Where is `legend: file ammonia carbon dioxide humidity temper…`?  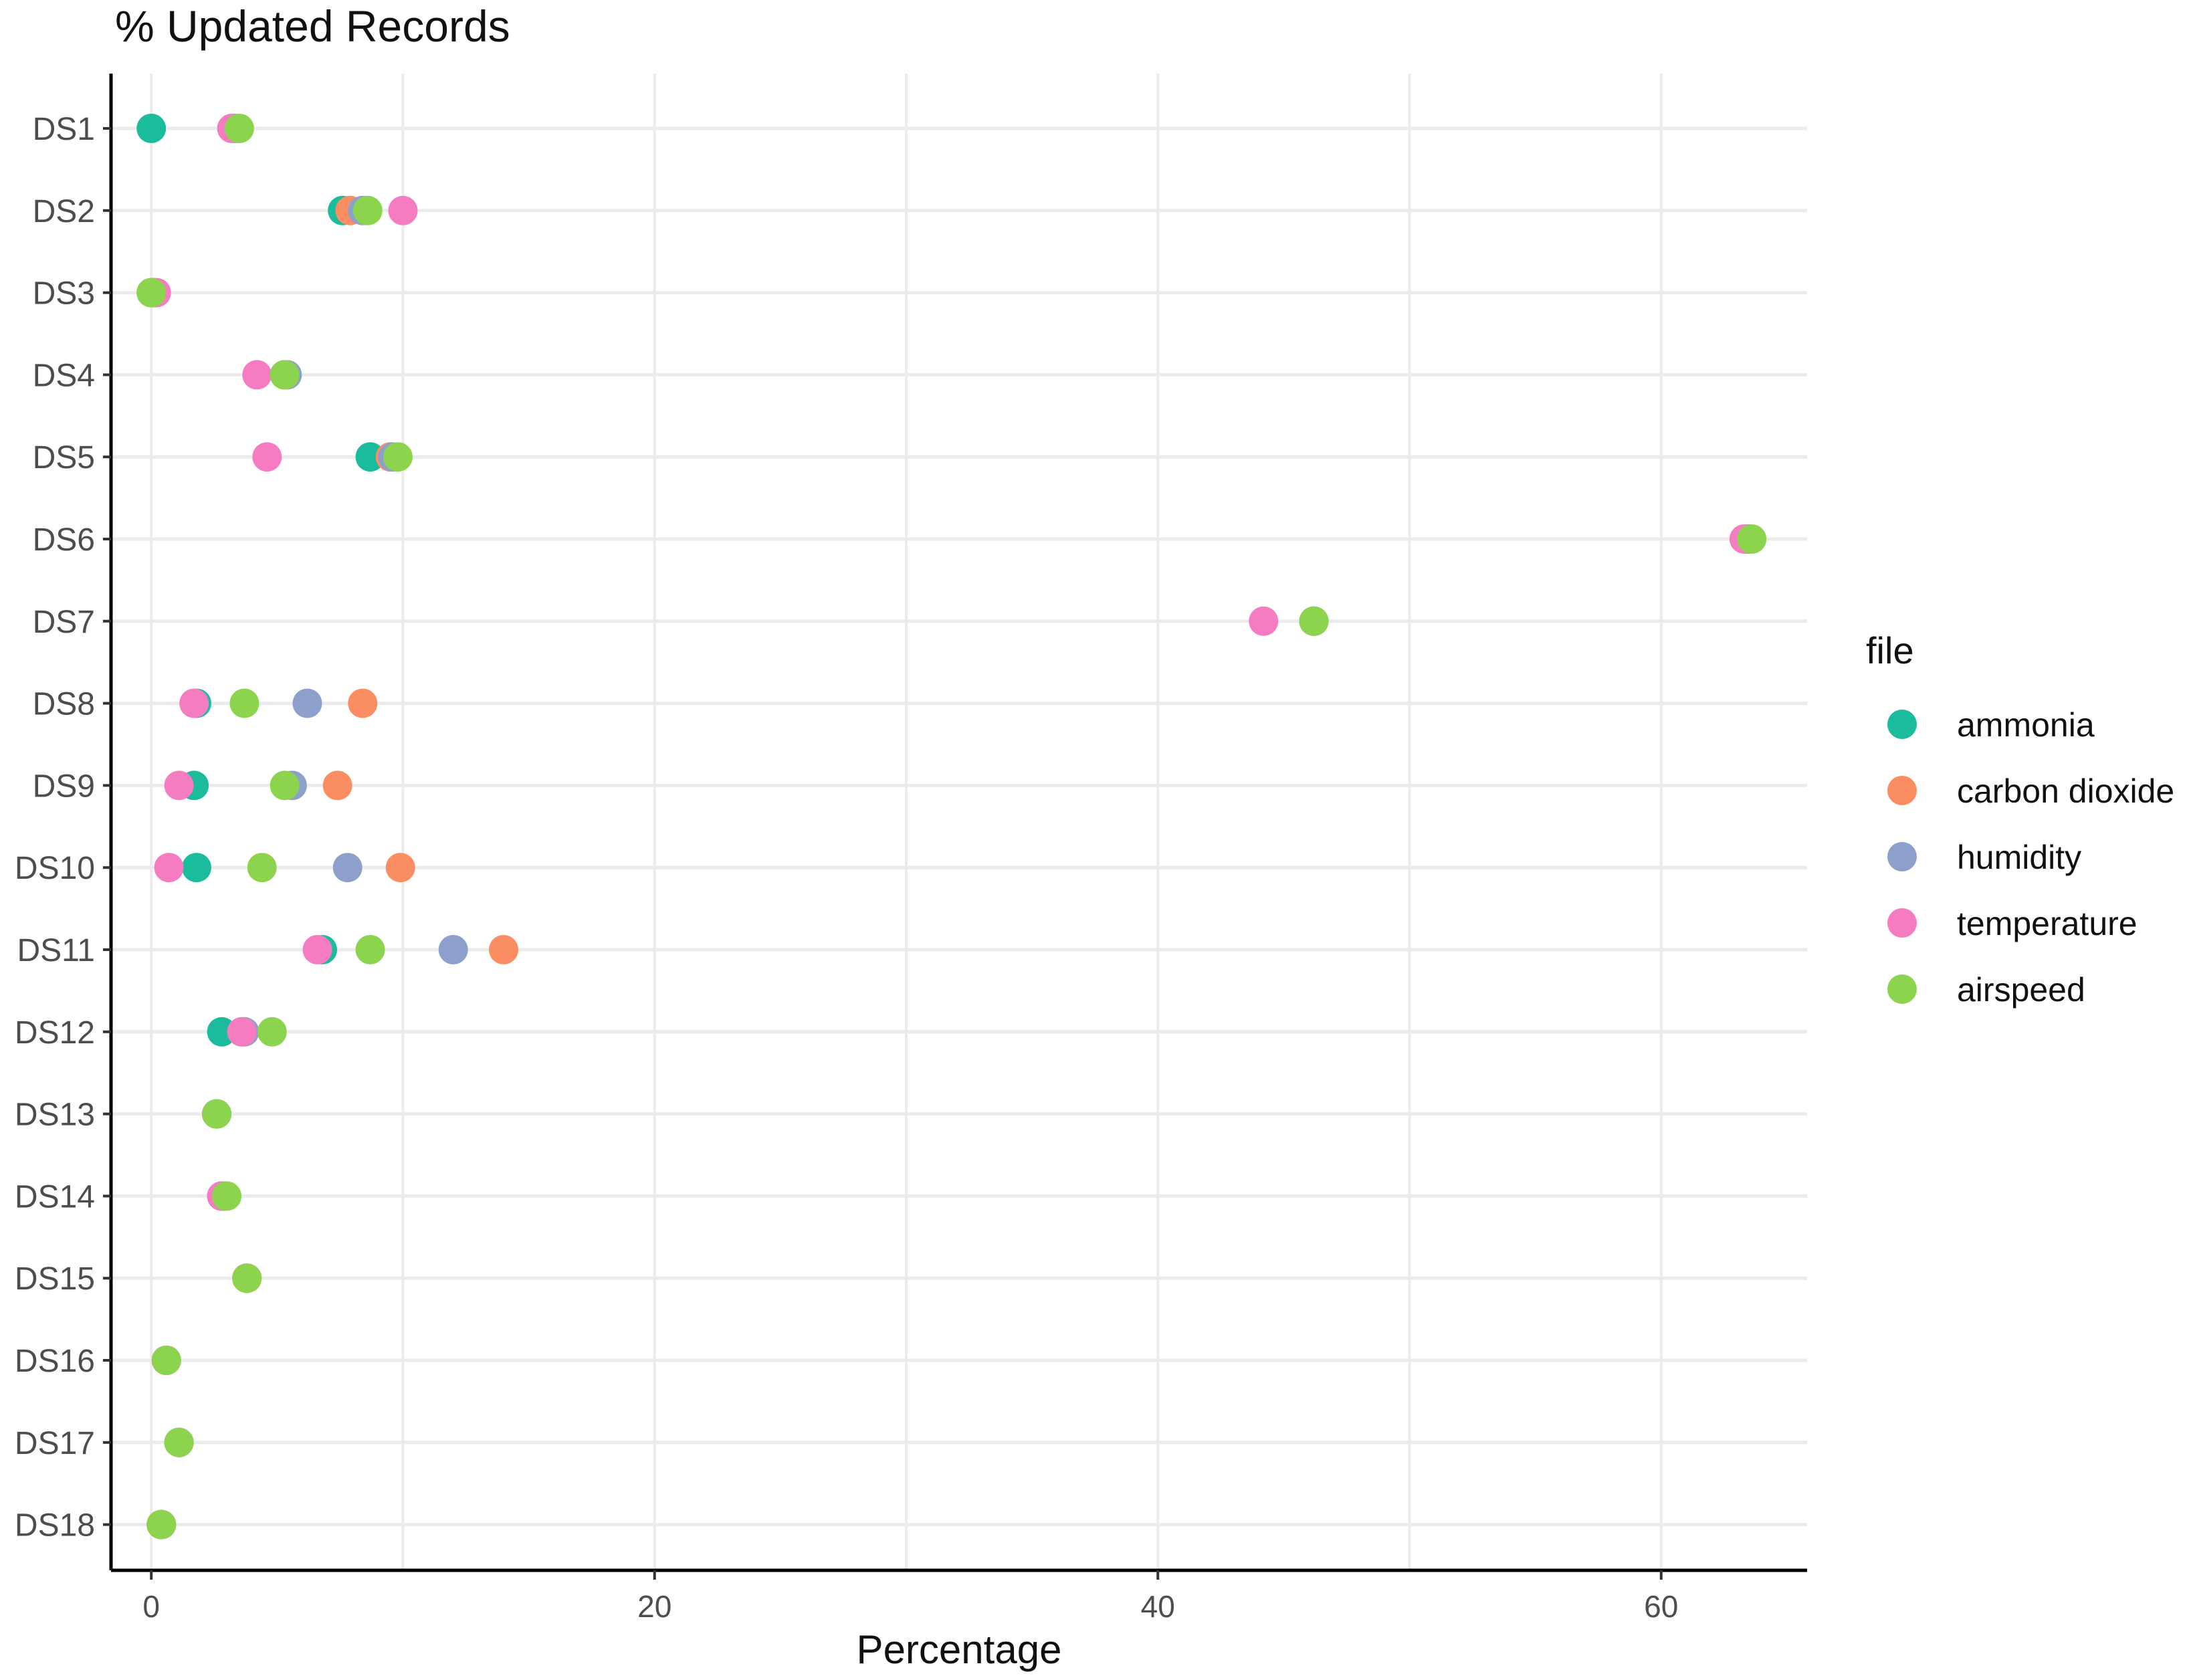
legend: file ammonia carbon dioxide humidity temper… is located at coordinates (2020, 819).